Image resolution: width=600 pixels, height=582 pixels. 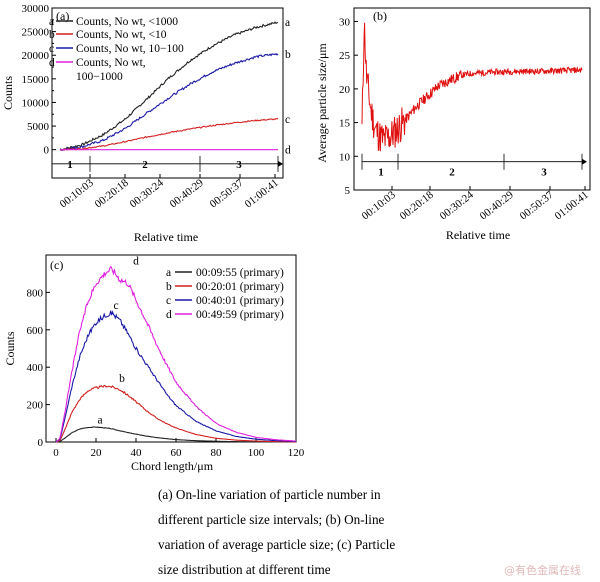 What do you see at coordinates (8, 93) in the screenshot?
I see `panel-a-ylabel: Counts` at bounding box center [8, 93].